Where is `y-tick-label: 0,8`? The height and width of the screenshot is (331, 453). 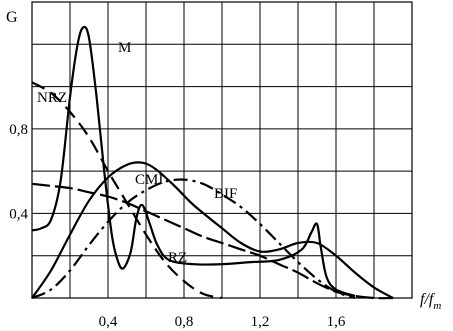 y-tick-label: 0,8 is located at coordinates (18, 130).